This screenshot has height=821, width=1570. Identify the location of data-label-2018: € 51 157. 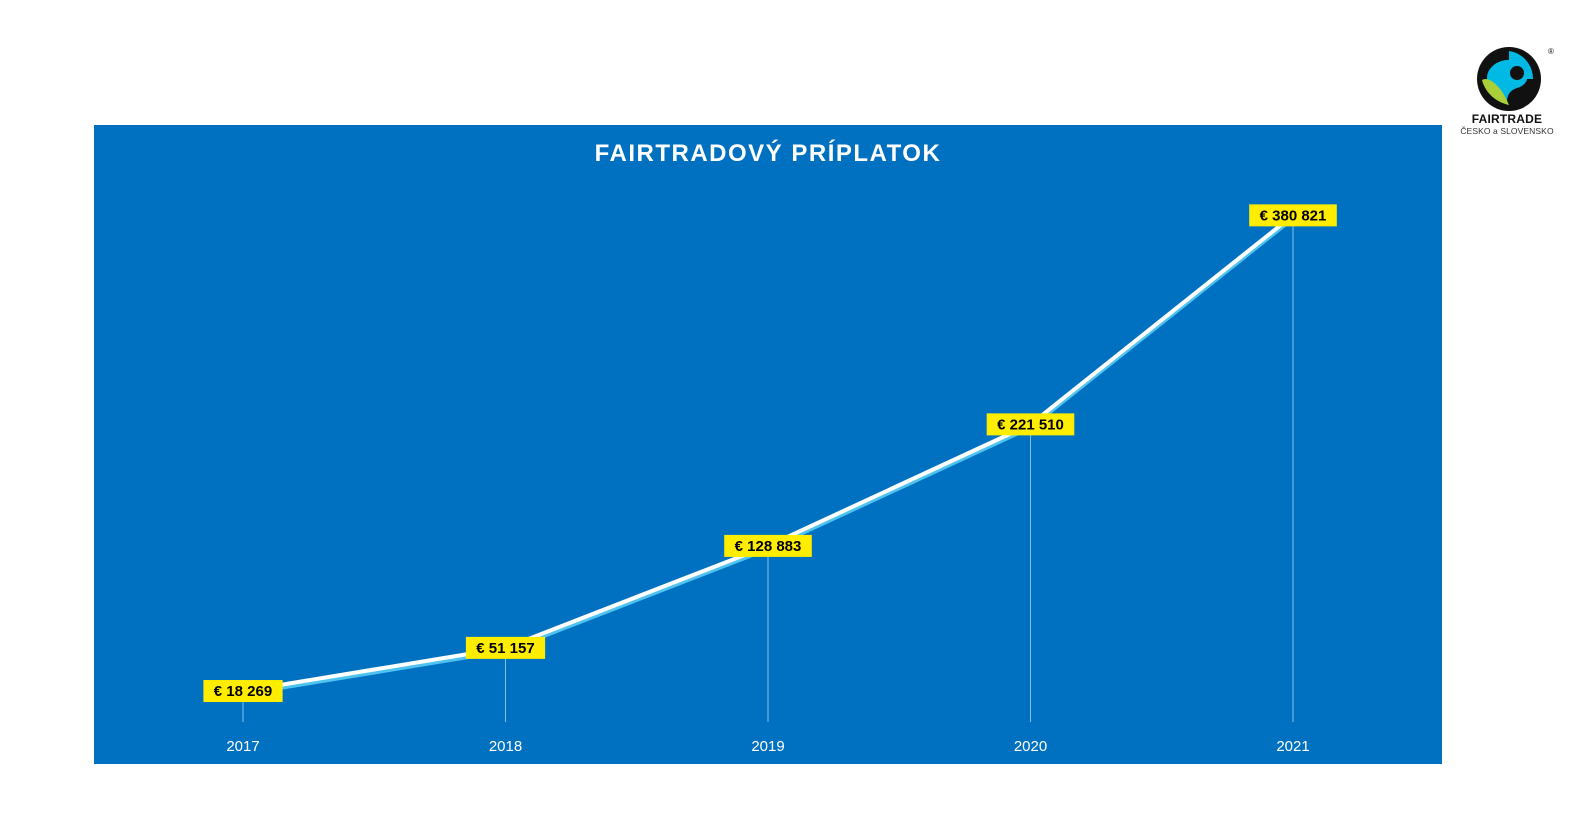
(505, 648).